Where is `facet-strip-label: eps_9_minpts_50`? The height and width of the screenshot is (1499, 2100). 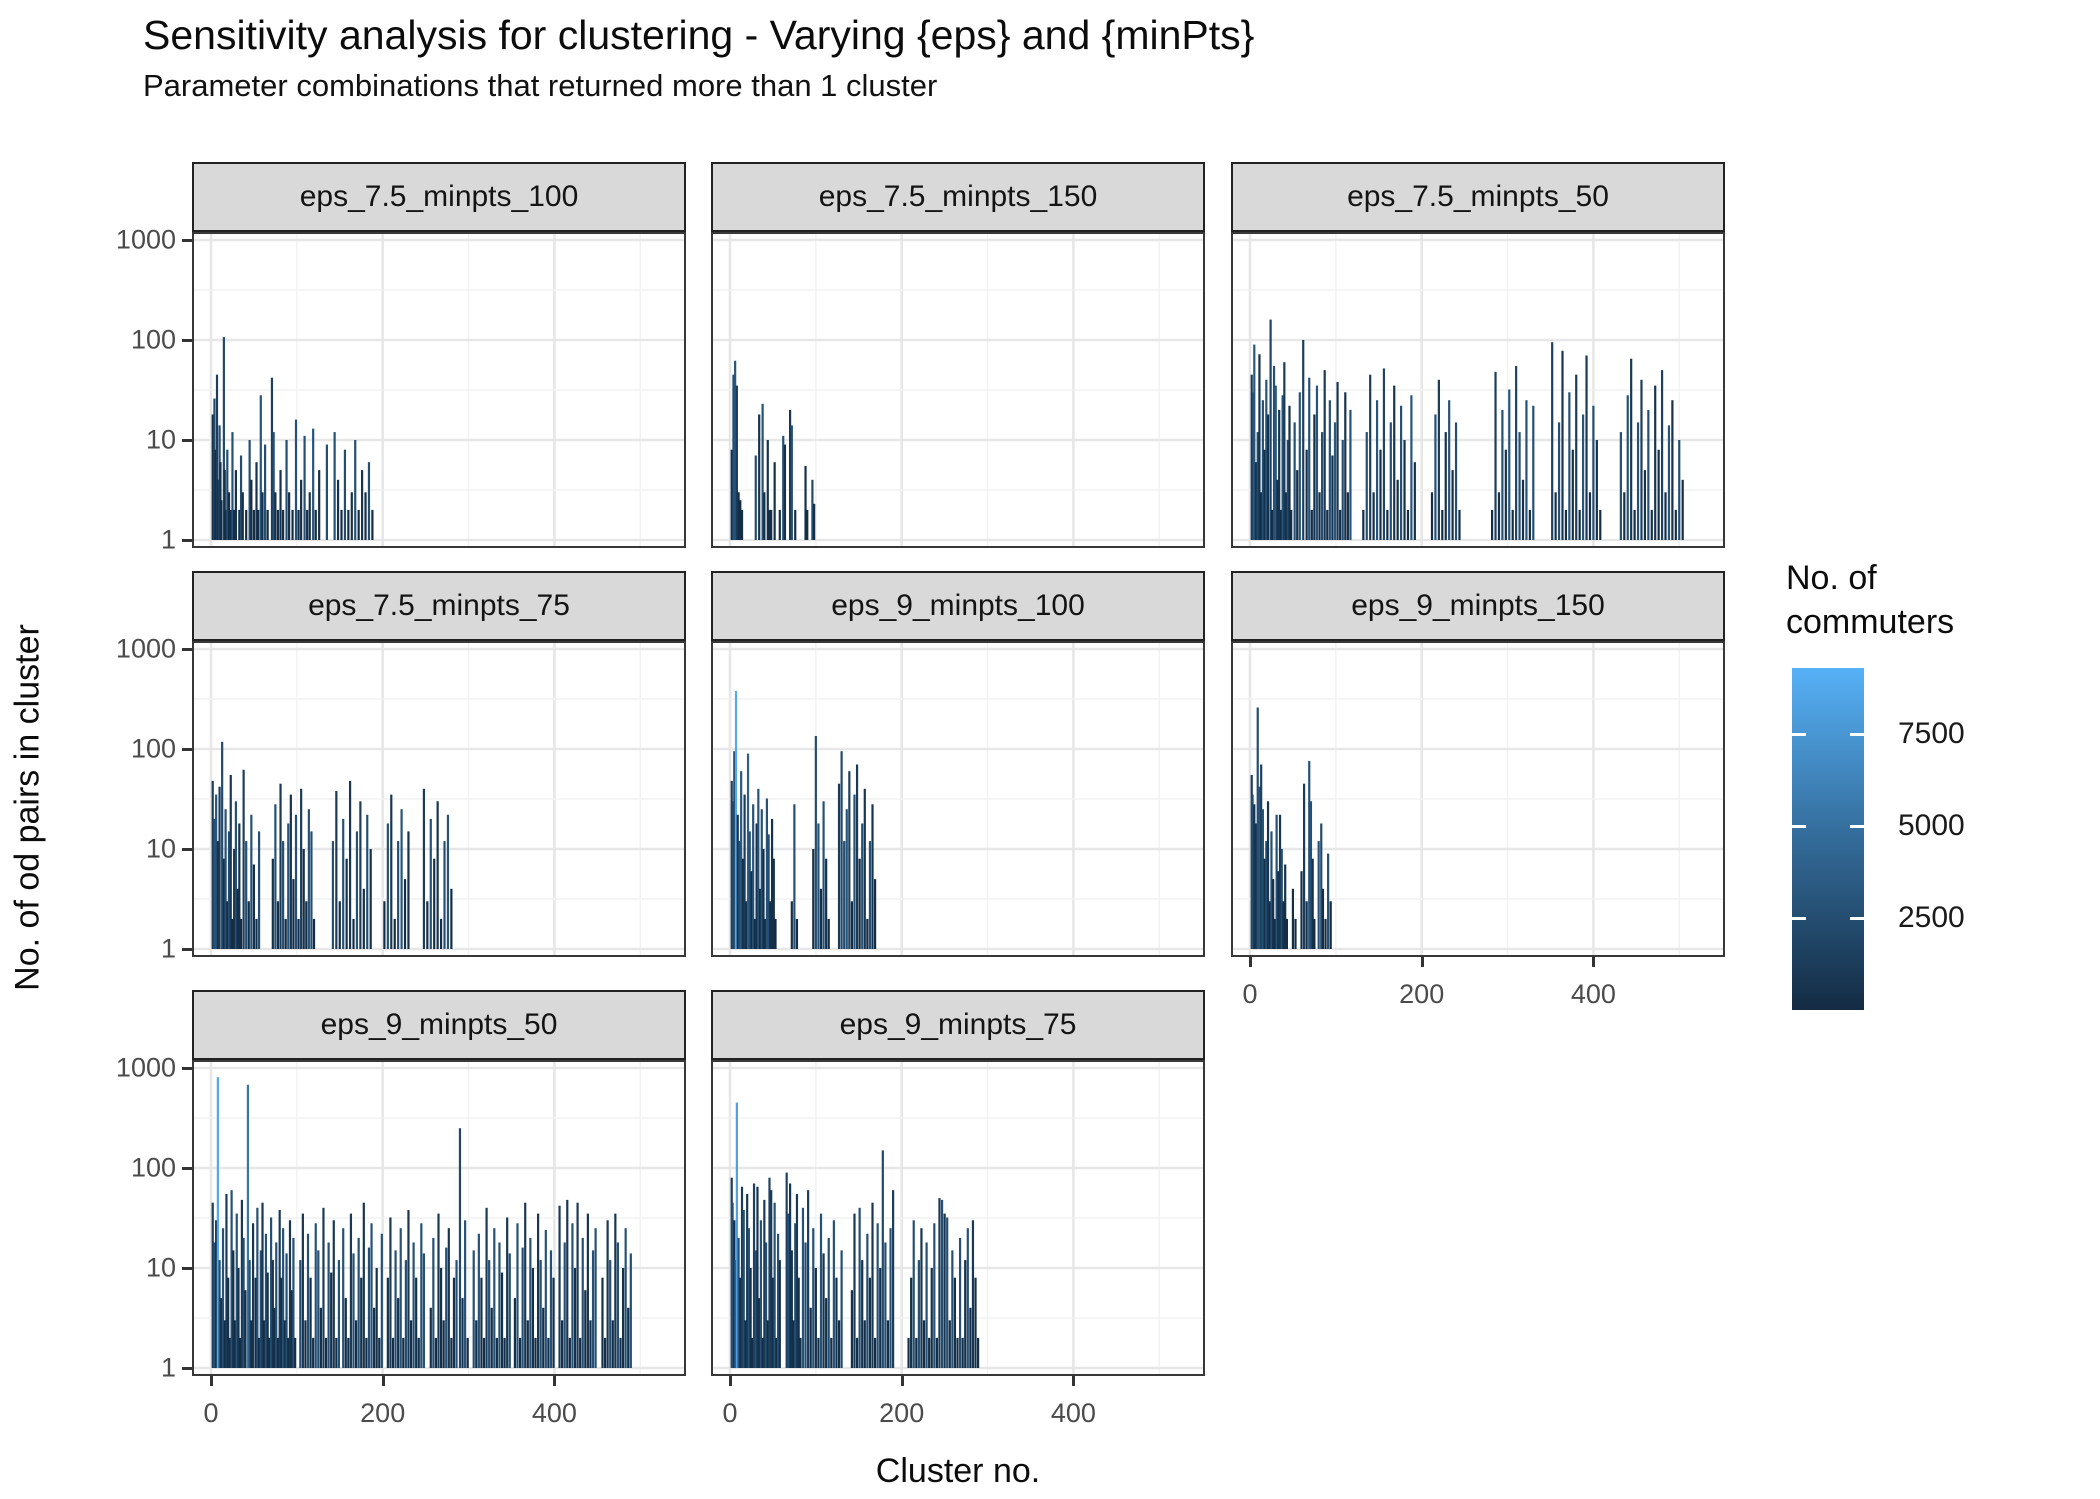
facet-strip-label: eps_9_minpts_50 is located at coordinates (439, 1025).